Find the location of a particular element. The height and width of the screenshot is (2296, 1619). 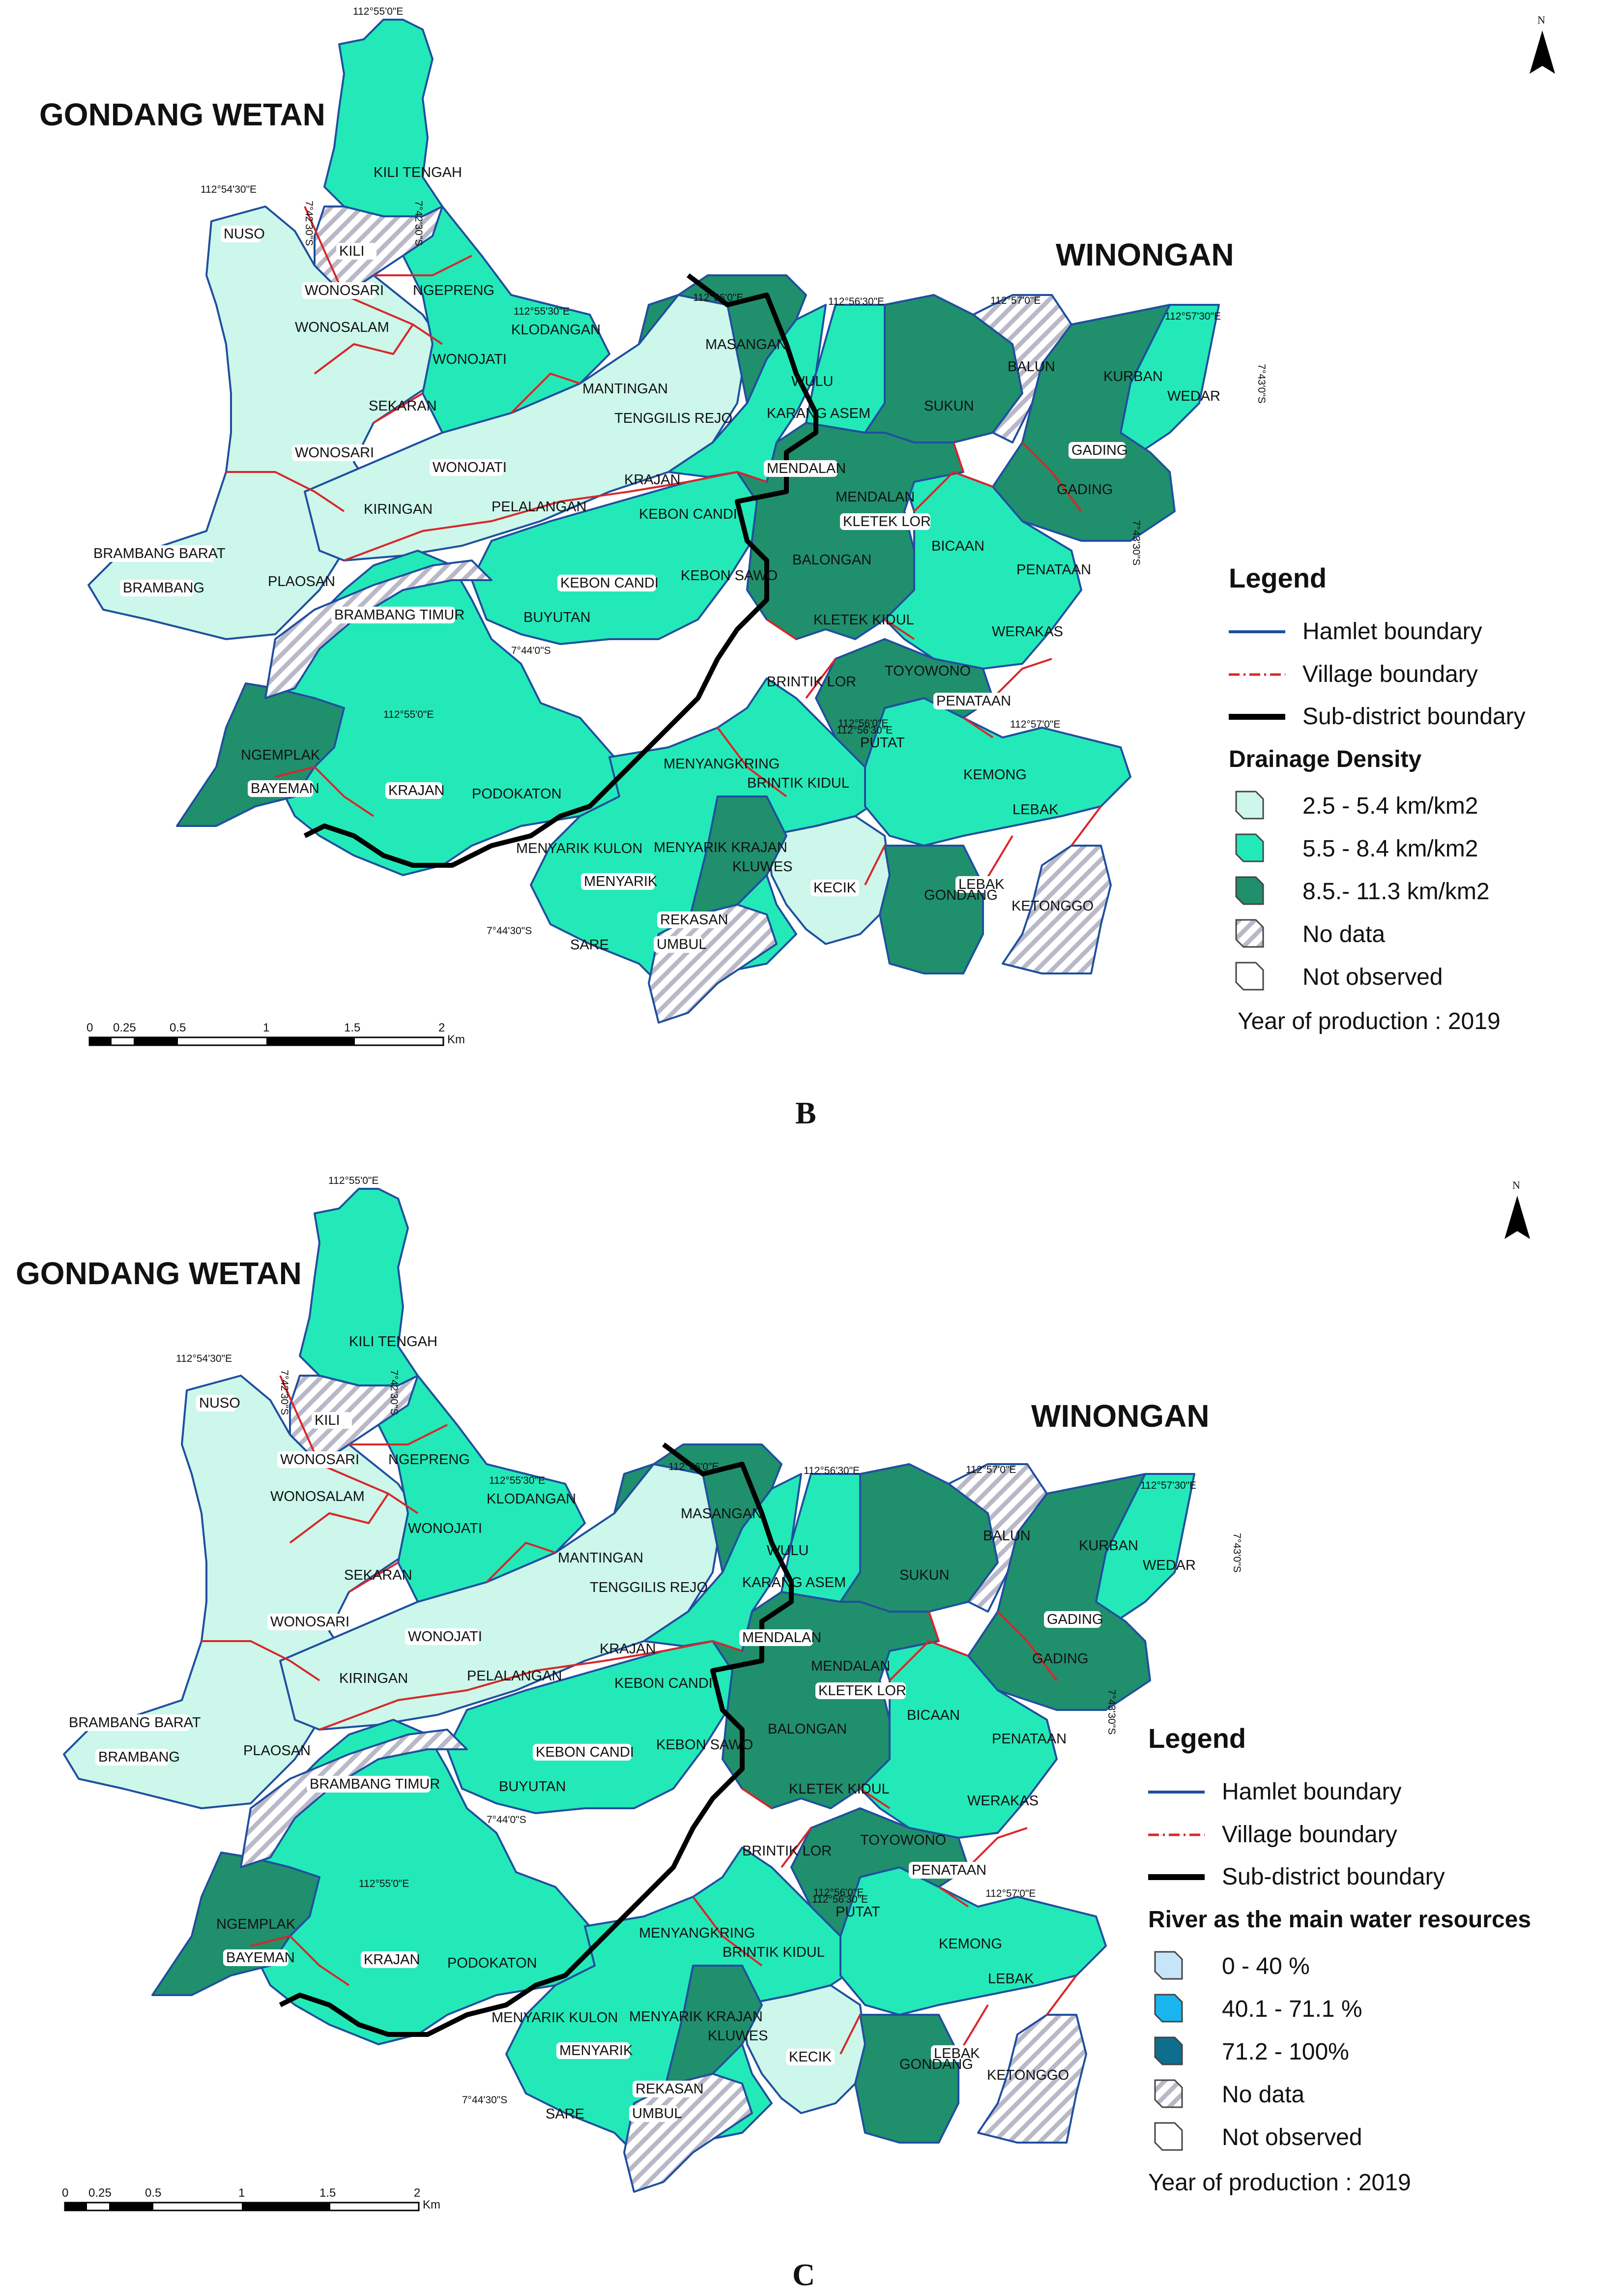

hamlet-label: PODOKATON is located at coordinates (492, 1963).